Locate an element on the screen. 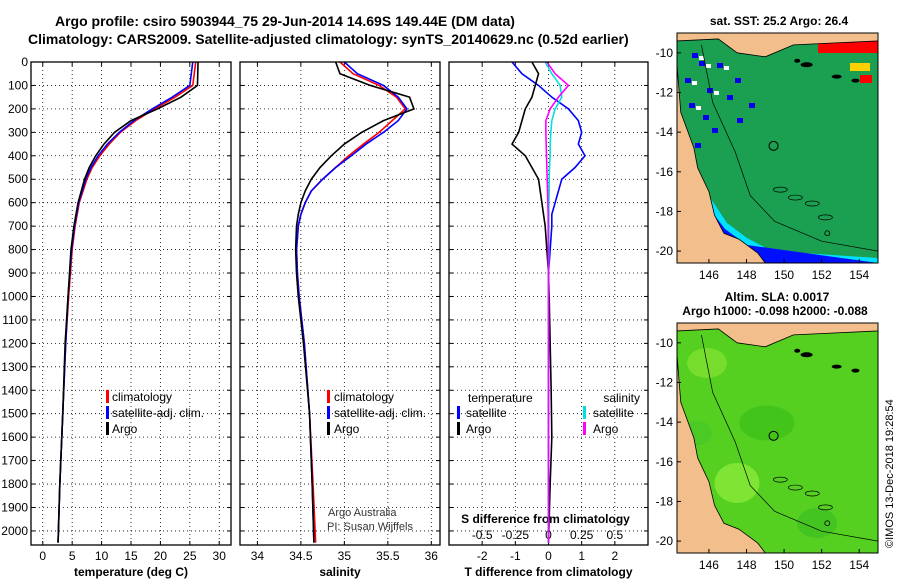 The width and height of the screenshot is (900, 580). land-queensland is located at coordinates (721, 163).